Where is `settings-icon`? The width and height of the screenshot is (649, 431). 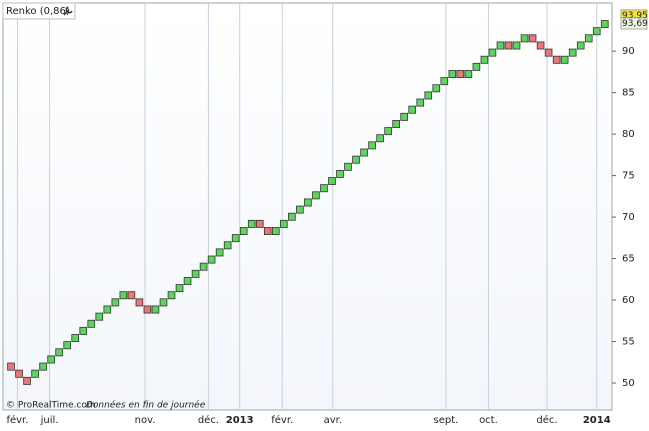 settings-icon is located at coordinates (68, 11).